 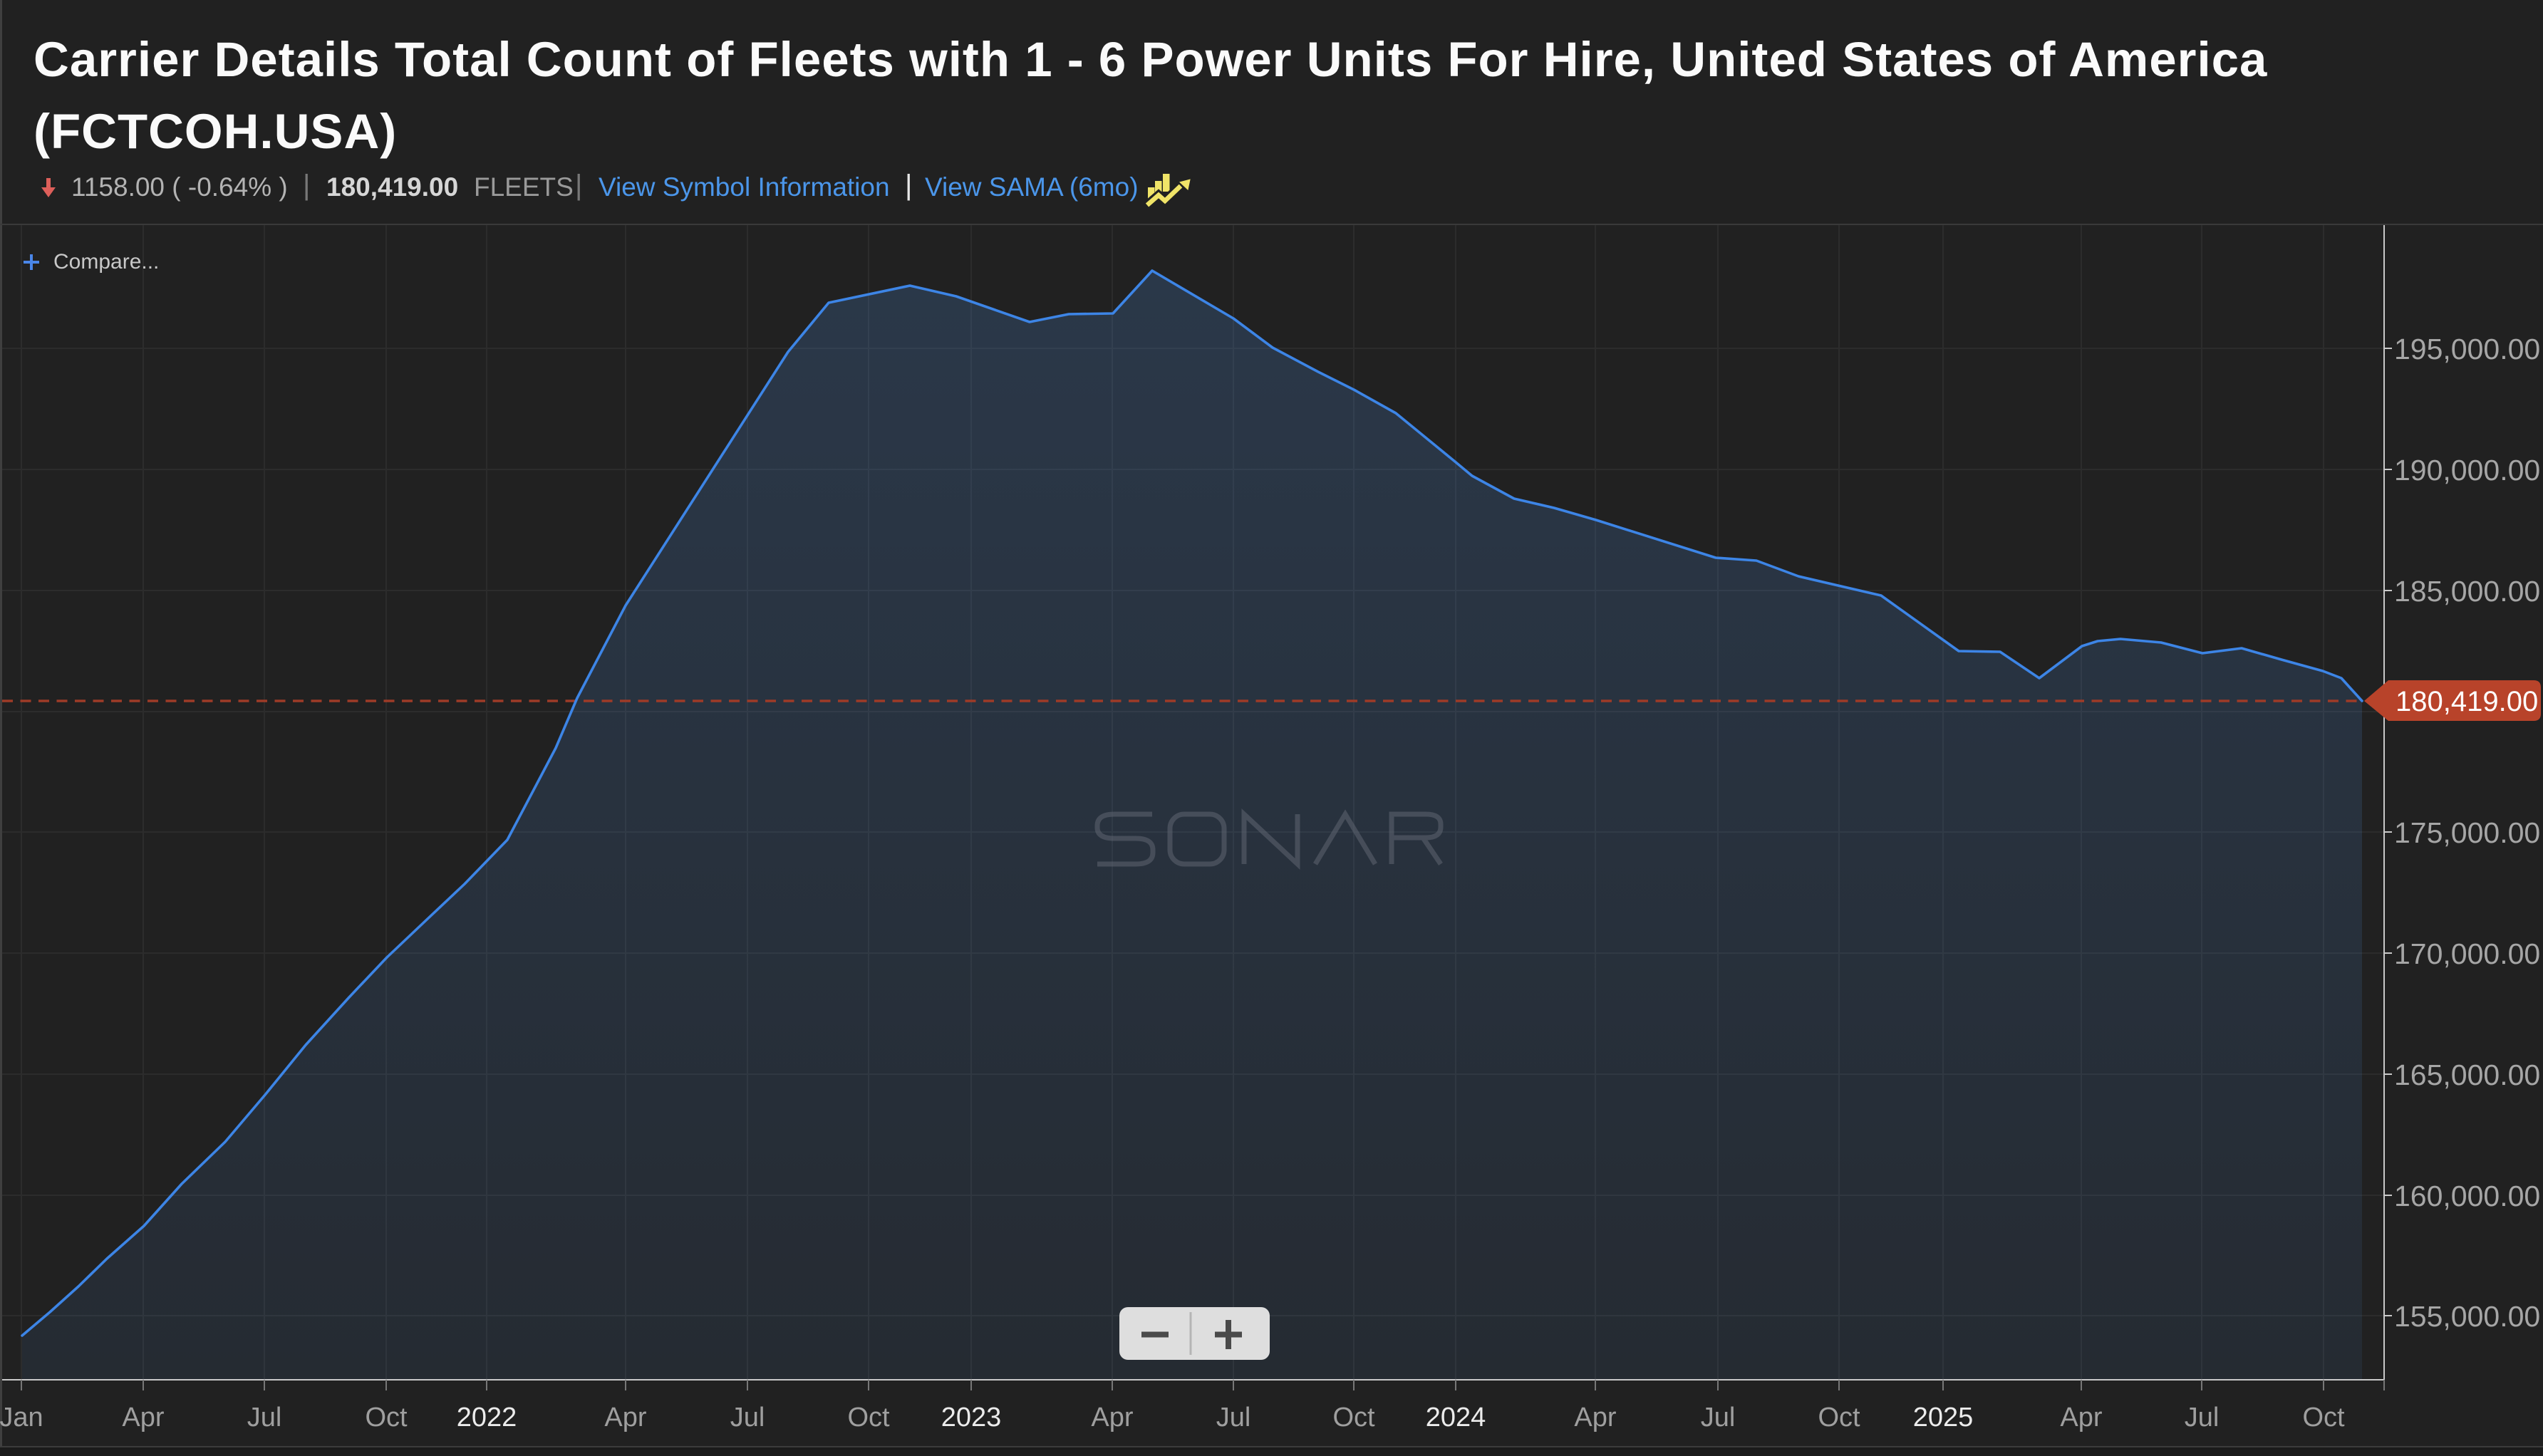 I want to click on svg-text: 2022, so click(x=487, y=1417).